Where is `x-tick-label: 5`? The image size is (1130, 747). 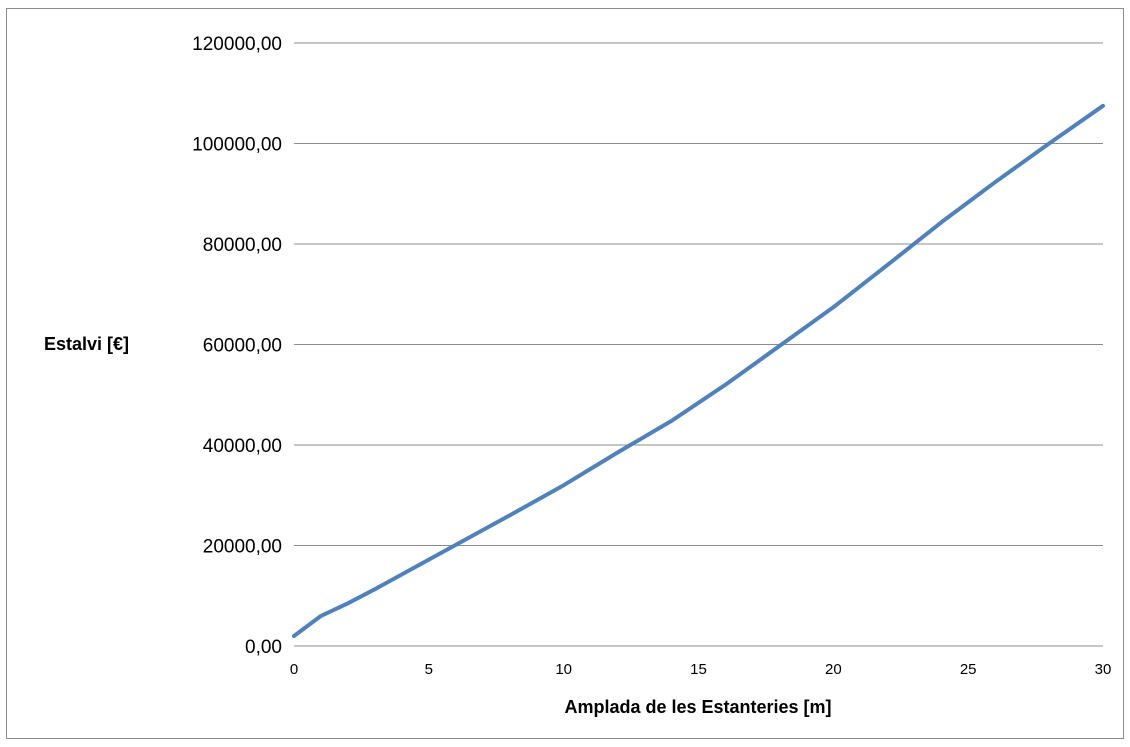 x-tick-label: 5 is located at coordinates (429, 669).